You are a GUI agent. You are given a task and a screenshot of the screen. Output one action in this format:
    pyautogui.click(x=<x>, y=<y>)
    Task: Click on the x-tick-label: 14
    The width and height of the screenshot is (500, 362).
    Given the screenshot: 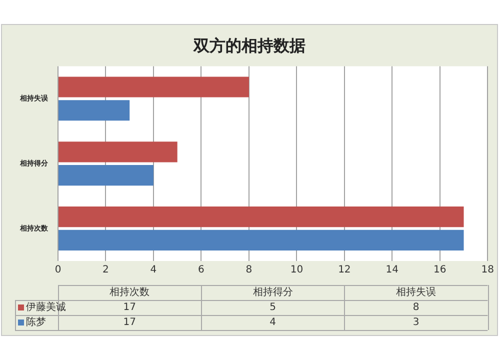 What is the action you would take?
    pyautogui.click(x=392, y=270)
    